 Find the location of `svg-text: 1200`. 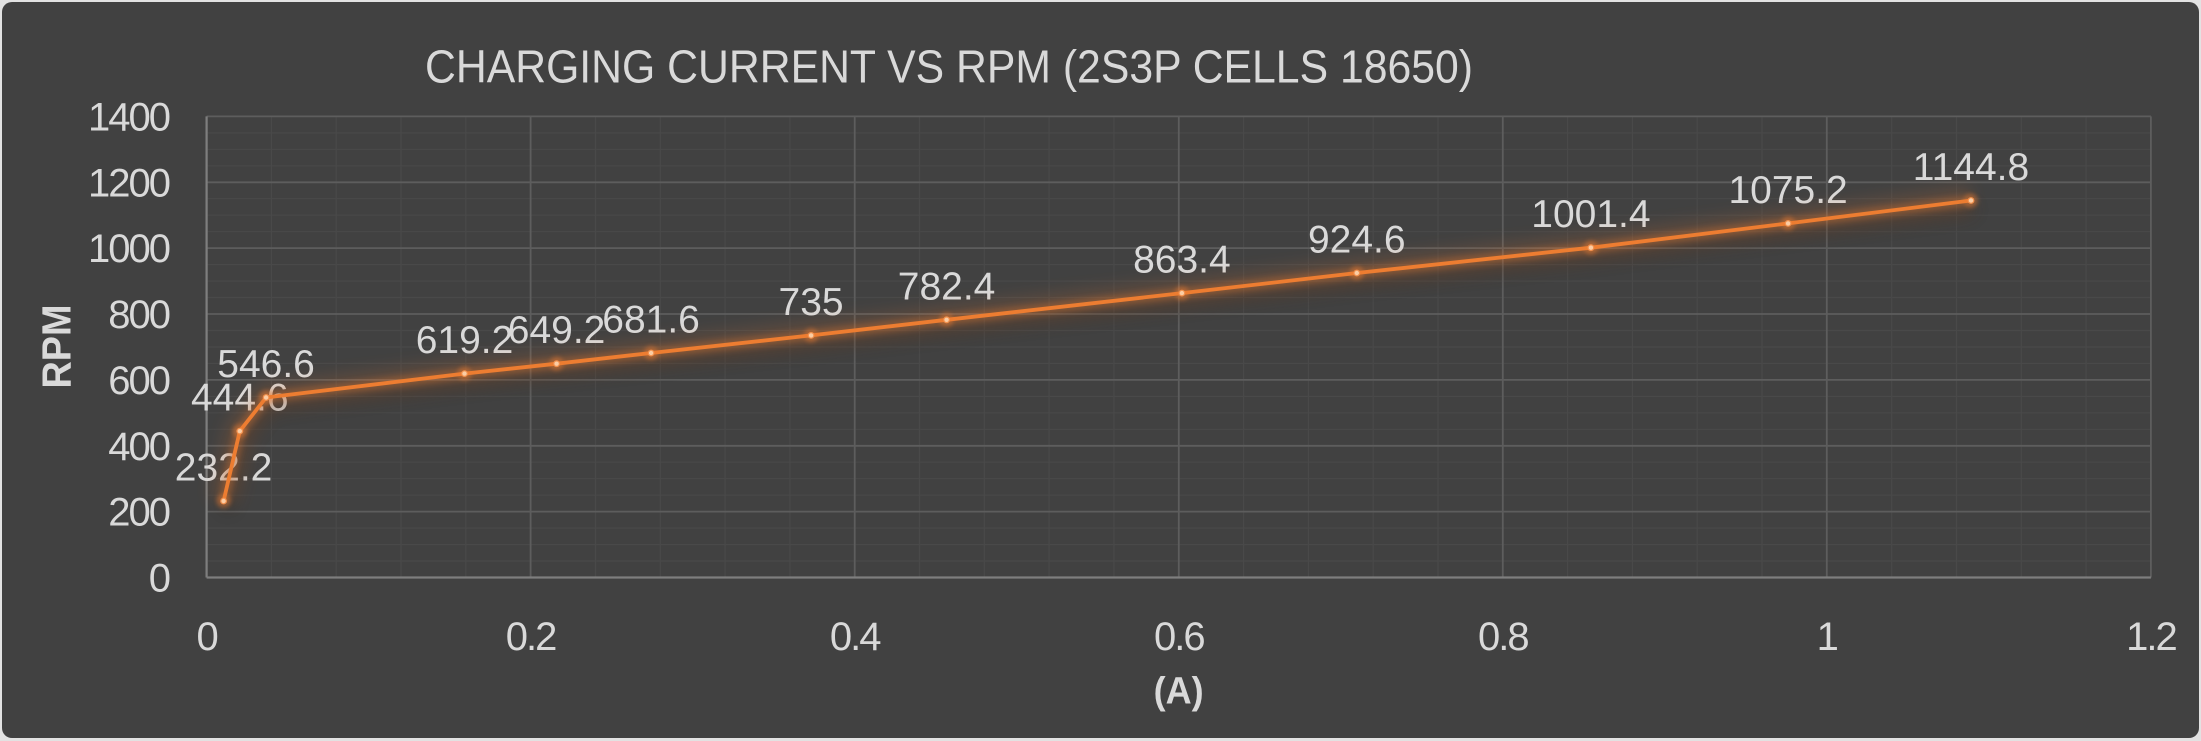

svg-text: 1200 is located at coordinates (129, 183).